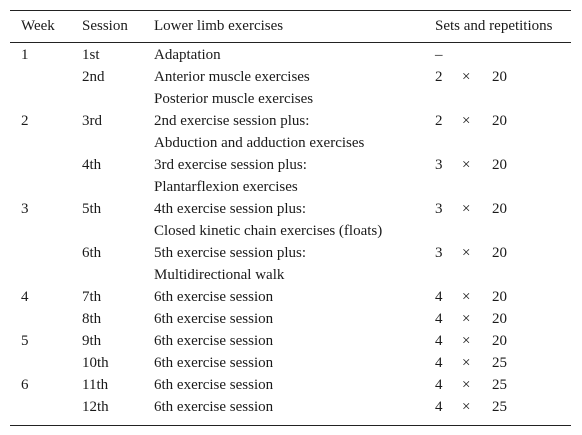 The width and height of the screenshot is (582, 435). I want to click on cell-sets: –, so click(439, 55).